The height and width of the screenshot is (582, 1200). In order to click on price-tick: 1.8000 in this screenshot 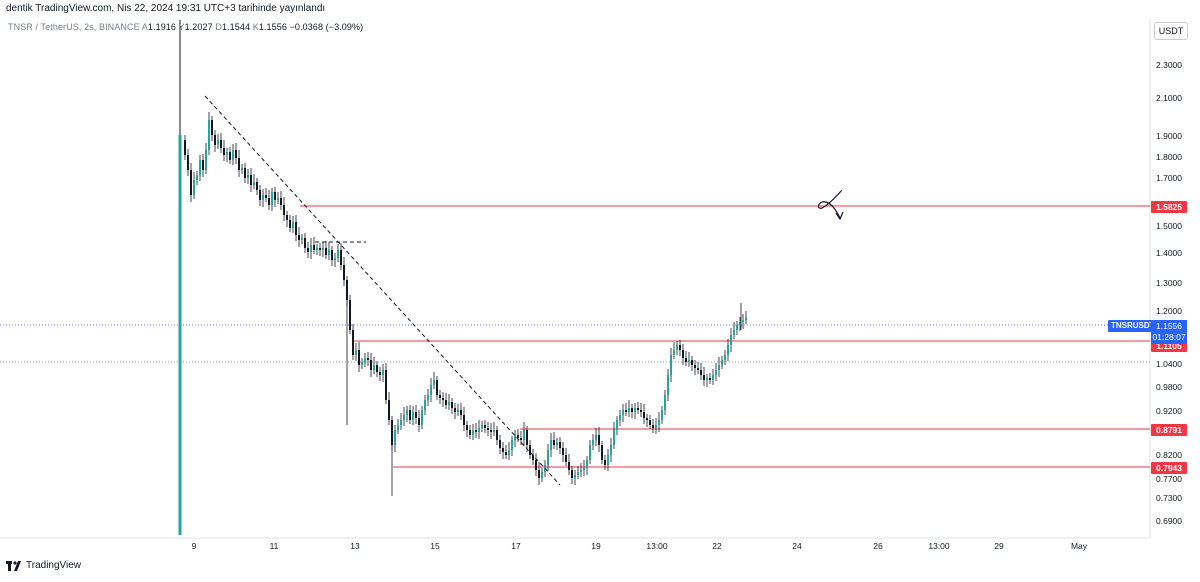, I will do `click(1169, 157)`.